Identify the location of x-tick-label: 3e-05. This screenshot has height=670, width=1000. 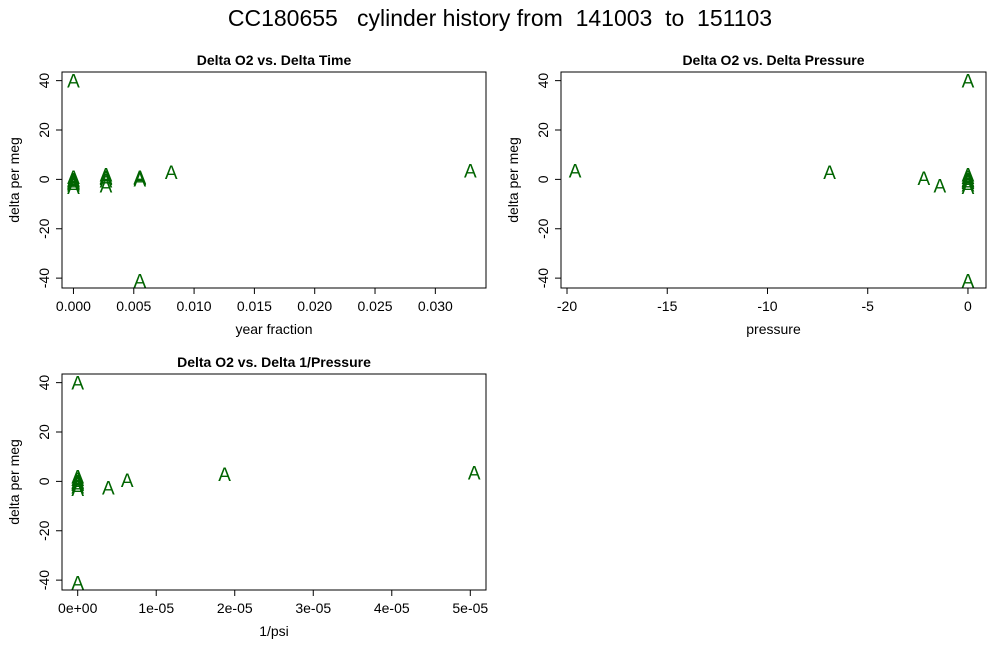
(313, 608).